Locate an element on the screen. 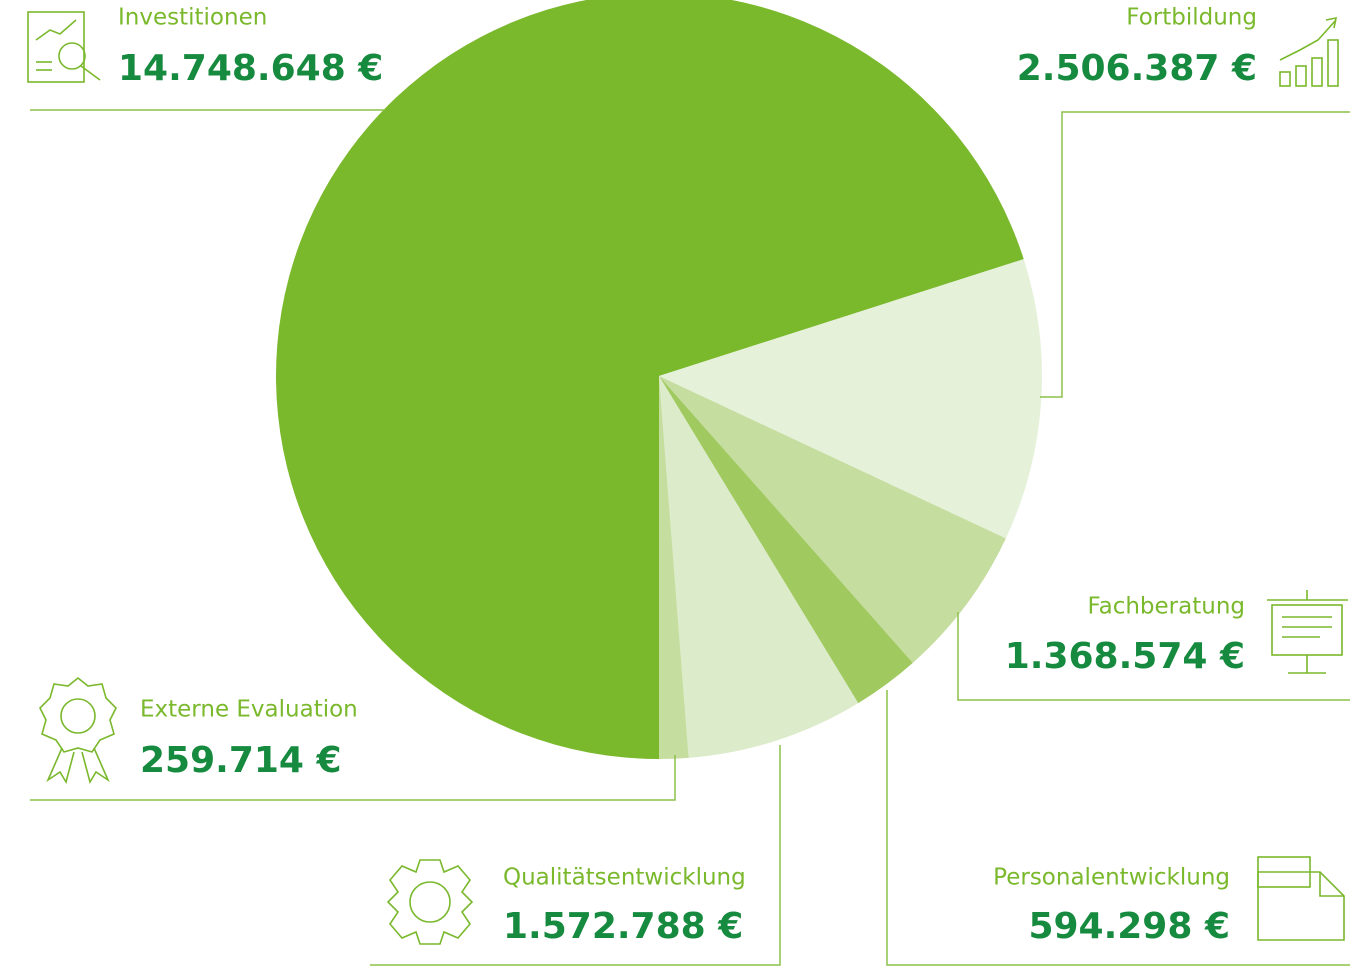 The image size is (1363, 967). slice-label: Fortbildung is located at coordinates (1191, 18).